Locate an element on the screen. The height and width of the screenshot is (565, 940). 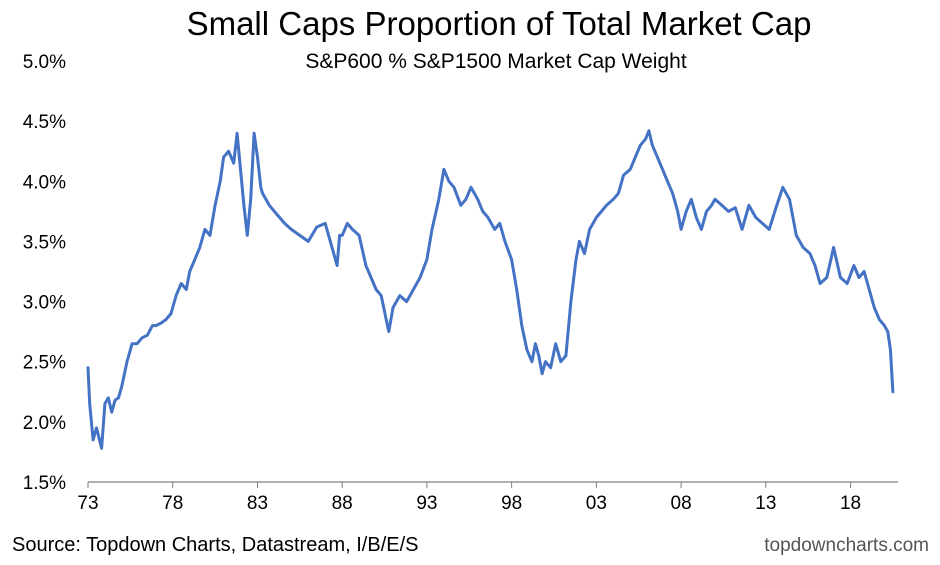
y-tick-label: 4.5% is located at coordinates (44, 122).